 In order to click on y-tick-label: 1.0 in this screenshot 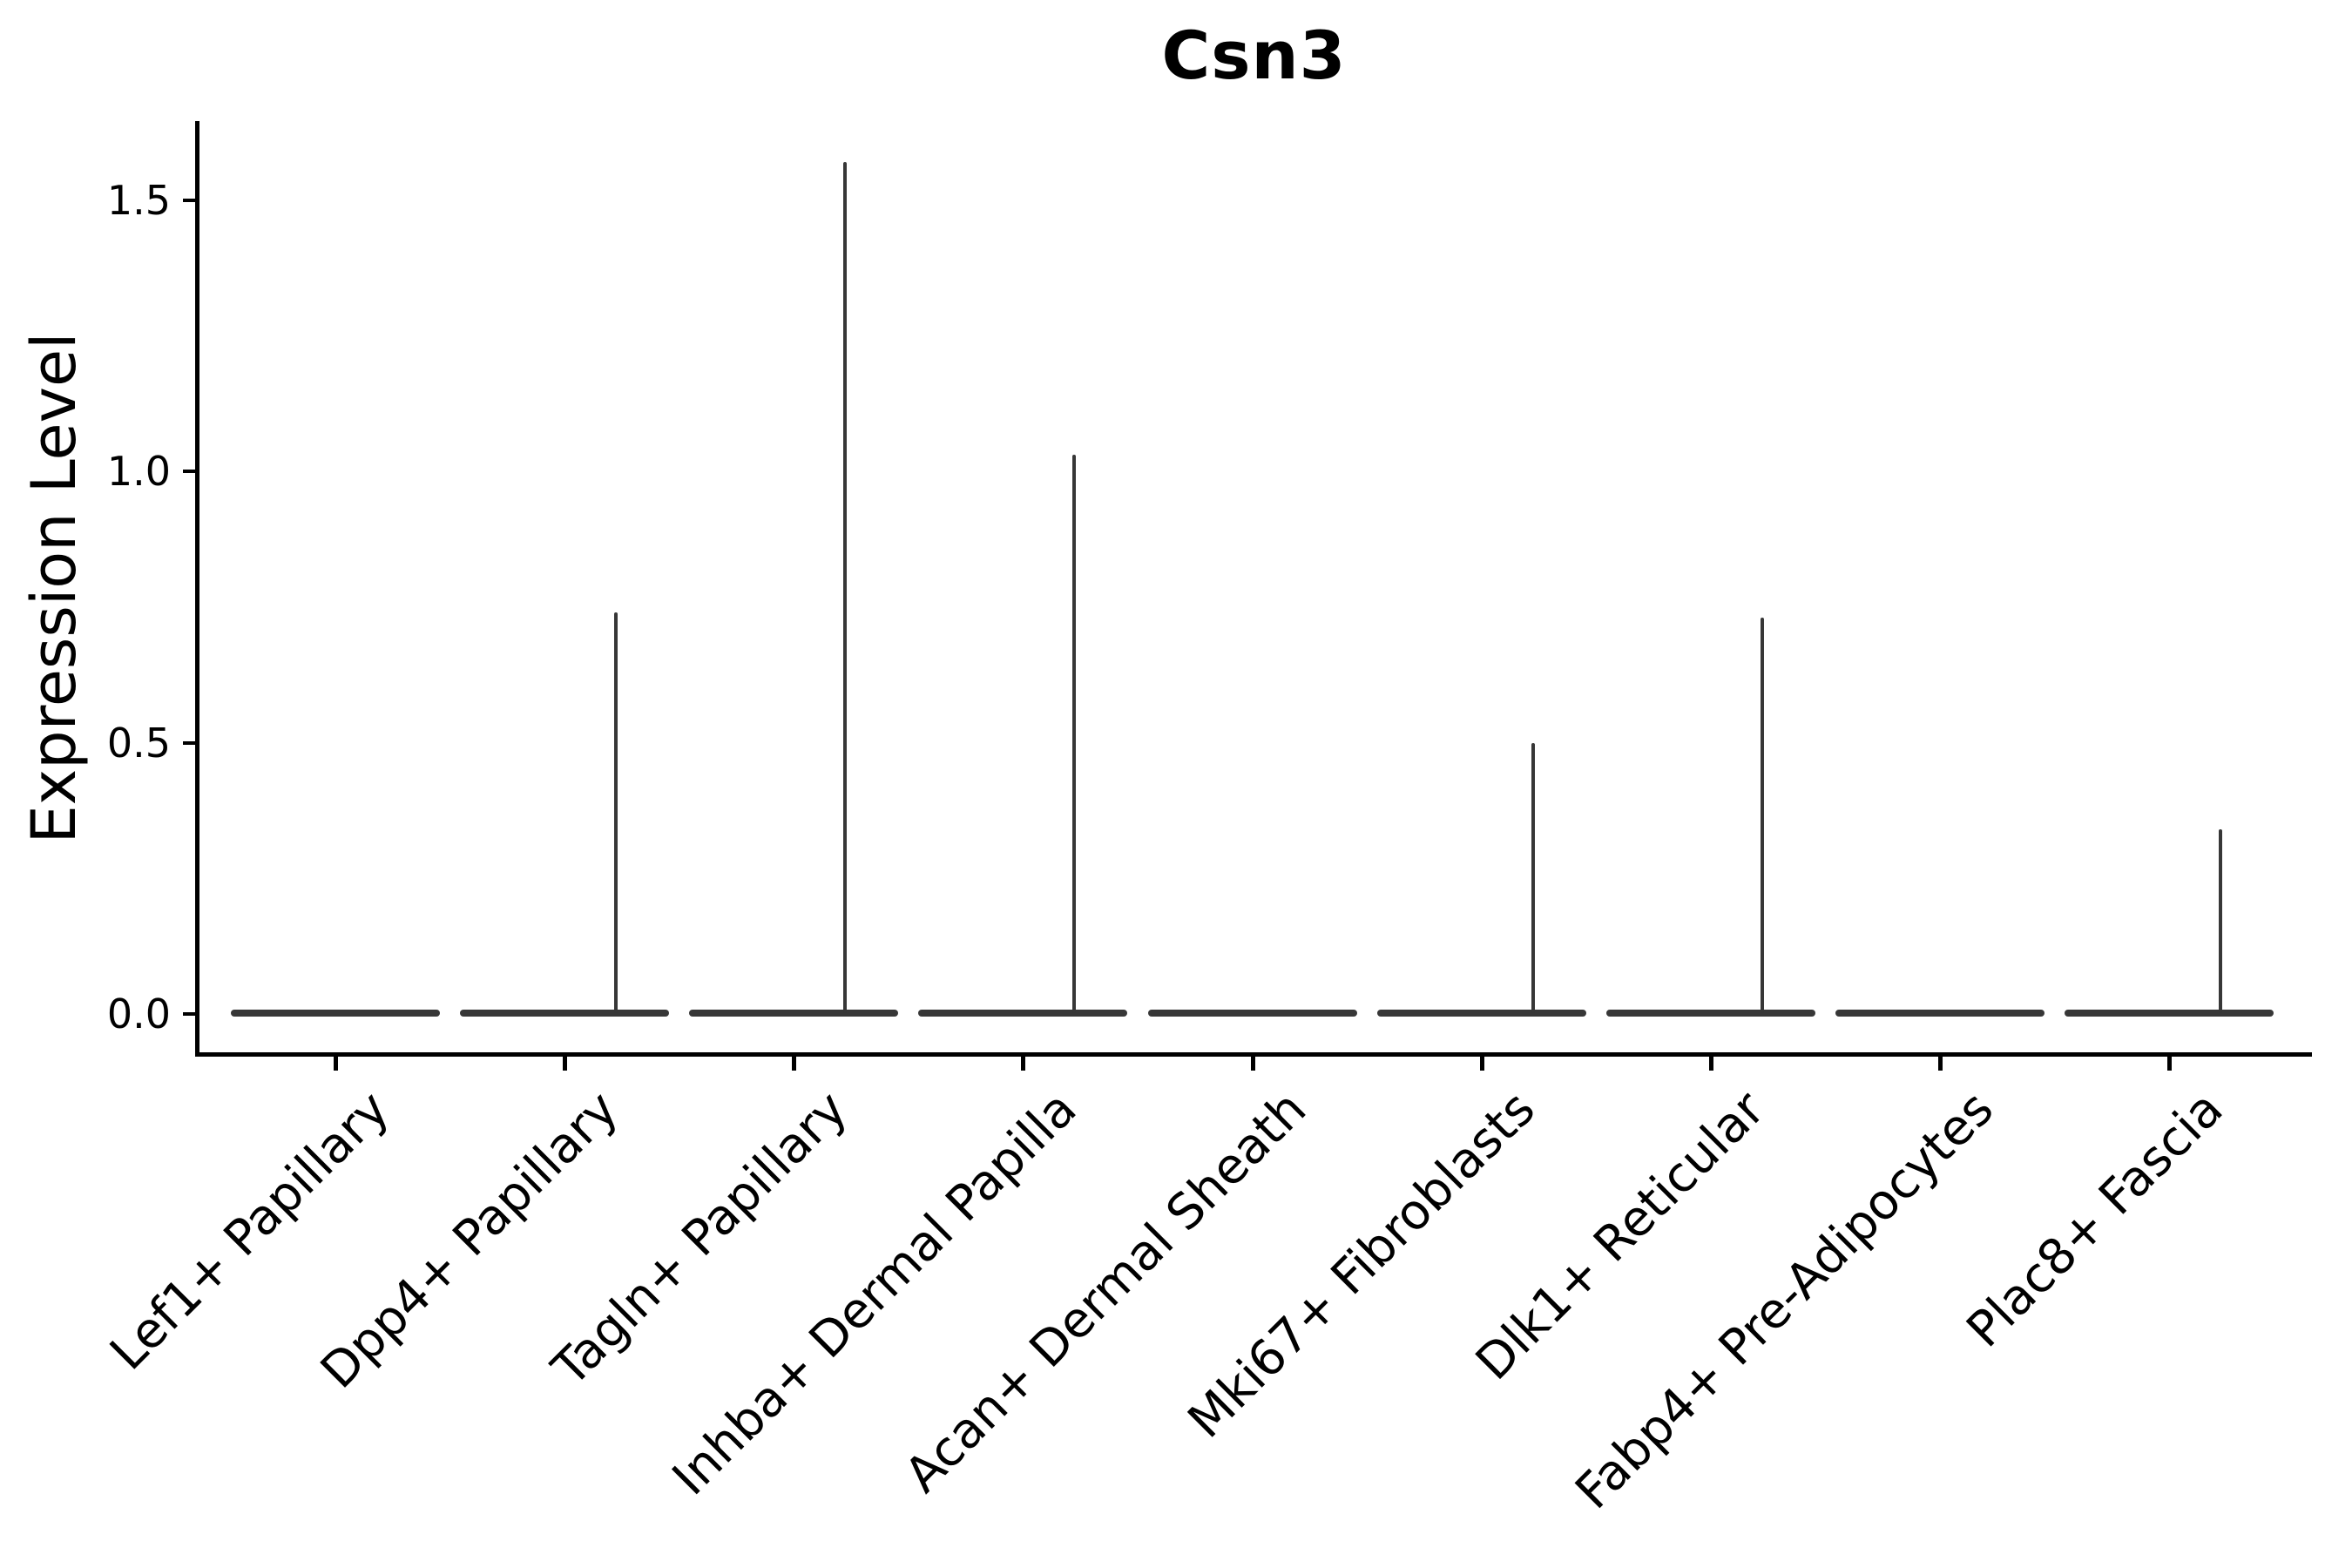, I will do `click(138, 471)`.